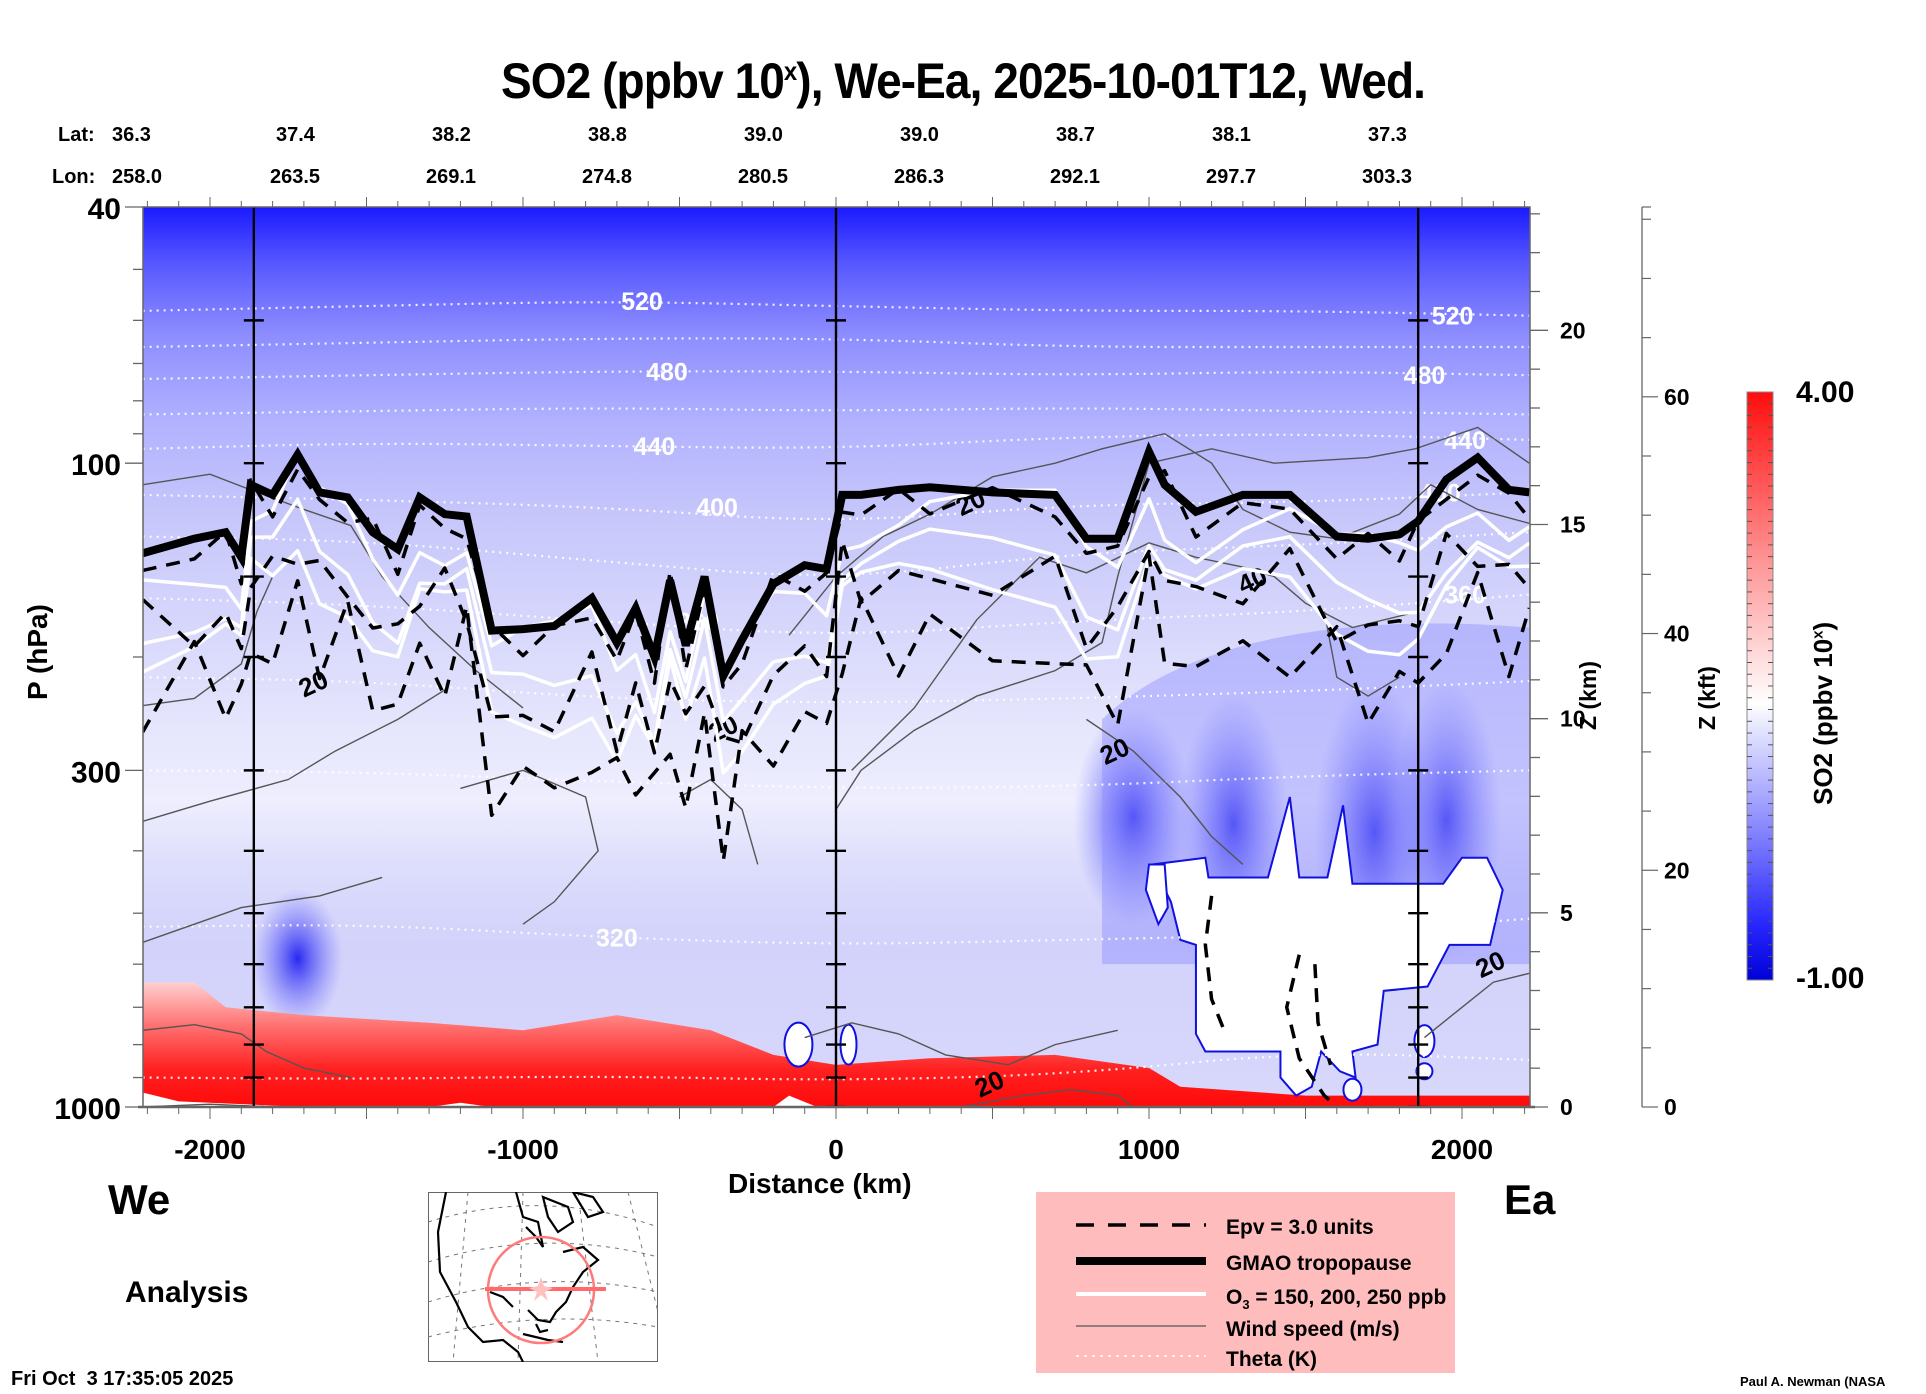 Image resolution: width=1926 pixels, height=1394 pixels. Describe the element at coordinates (139, 1199) in the screenshot. I see `west-label: We` at that location.